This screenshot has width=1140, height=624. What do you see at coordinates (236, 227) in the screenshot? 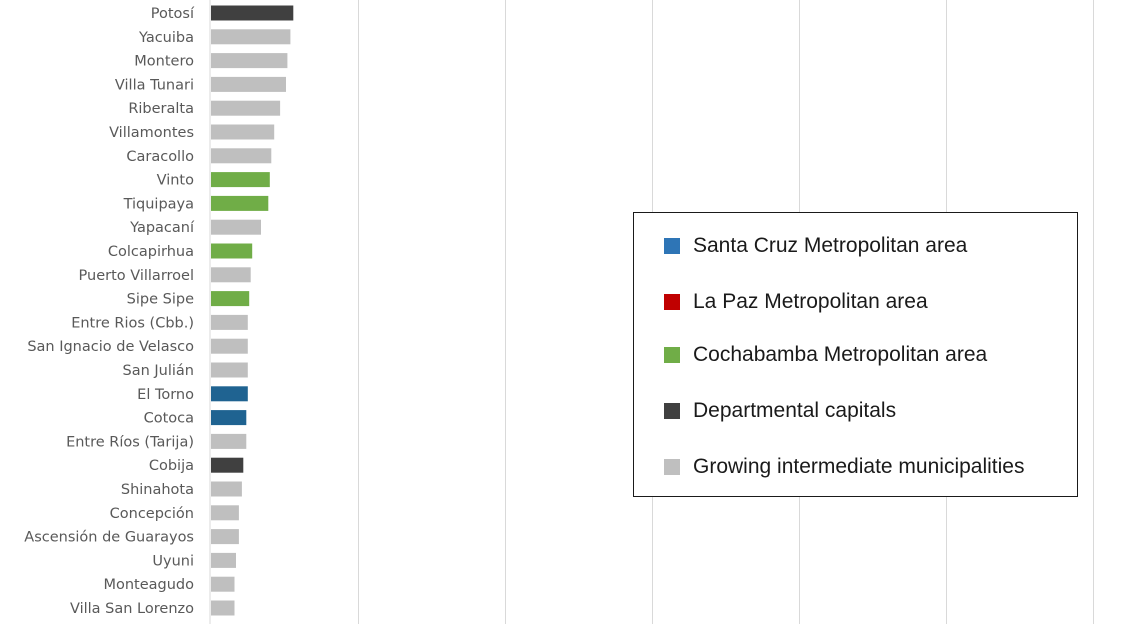
I see `bar-yapacani` at bounding box center [236, 227].